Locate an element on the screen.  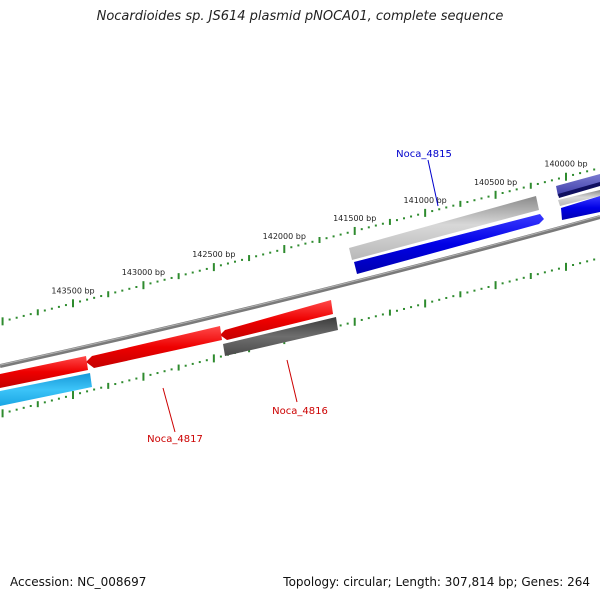
dark-gray-feature is located at coordinates (280, 336).